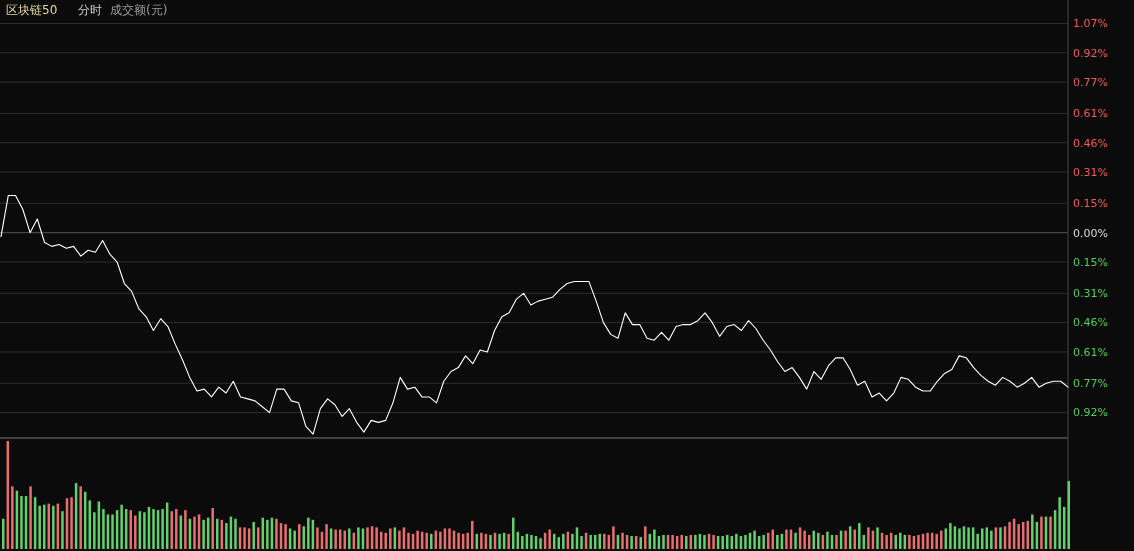 This screenshot has height=551, width=1134. I want to click on y-tick-label: 1.07%, so click(1090, 24).